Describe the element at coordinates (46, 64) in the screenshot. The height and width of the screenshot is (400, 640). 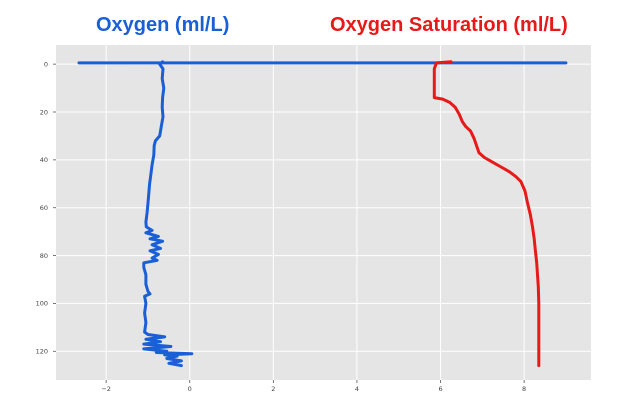
I see `y-tick-label: 0` at that location.